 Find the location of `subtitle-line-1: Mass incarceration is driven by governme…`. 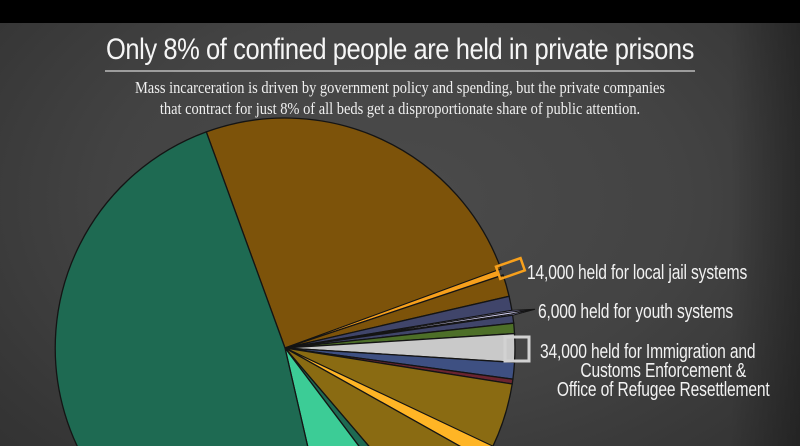

subtitle-line-1: Mass incarceration is driven by governme… is located at coordinates (400, 87).